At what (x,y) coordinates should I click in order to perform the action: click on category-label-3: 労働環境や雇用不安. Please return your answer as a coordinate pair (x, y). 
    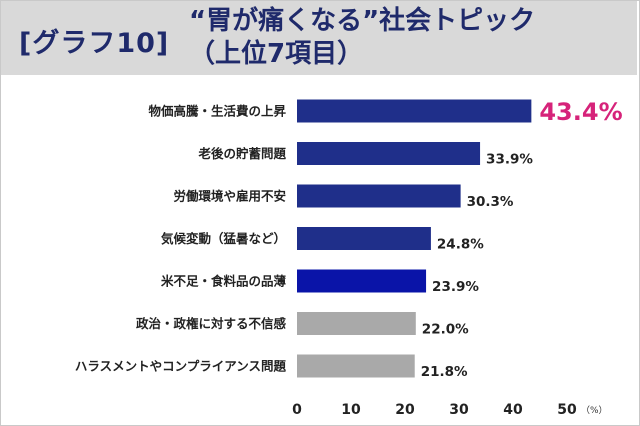
    Looking at the image, I should click on (229, 196).